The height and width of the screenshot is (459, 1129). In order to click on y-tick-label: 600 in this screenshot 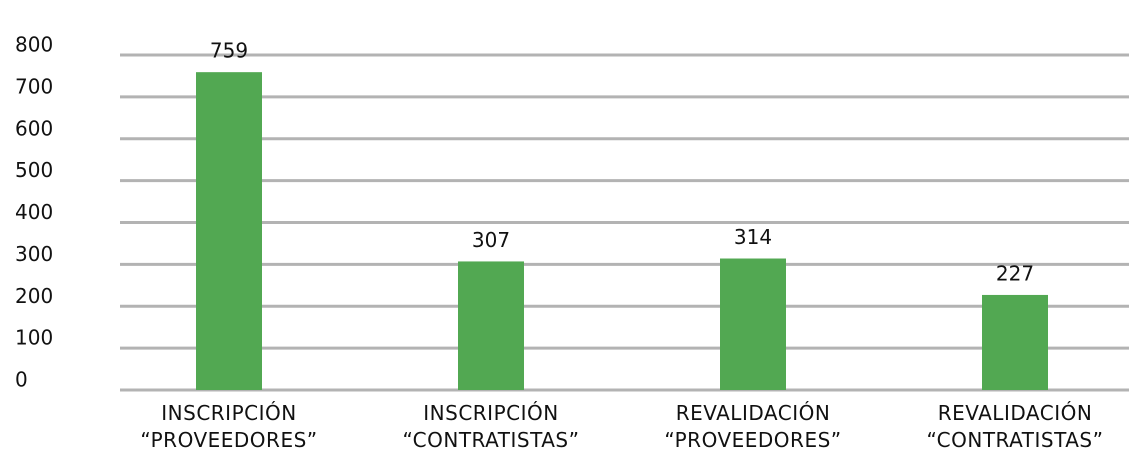, I will do `click(34, 128)`.